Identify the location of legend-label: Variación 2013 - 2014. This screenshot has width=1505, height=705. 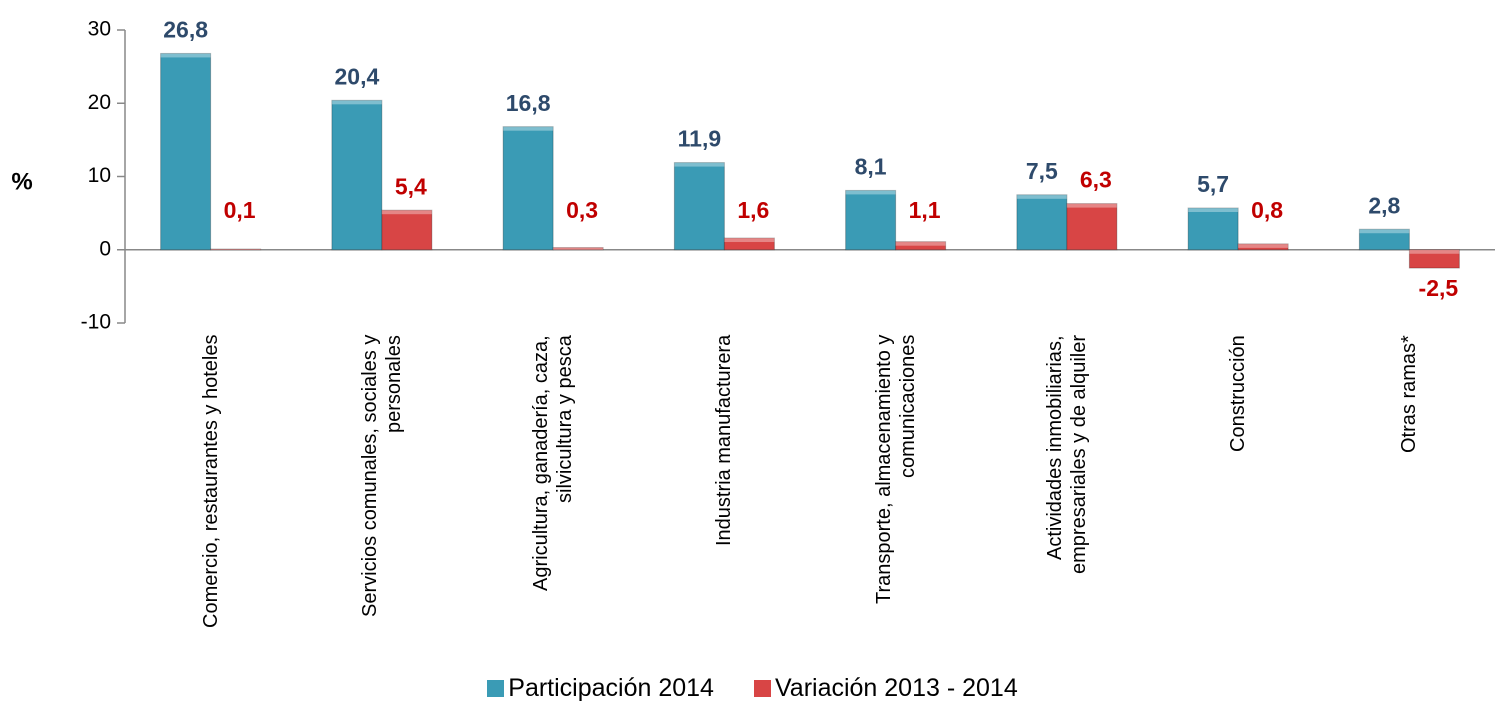
(896, 688).